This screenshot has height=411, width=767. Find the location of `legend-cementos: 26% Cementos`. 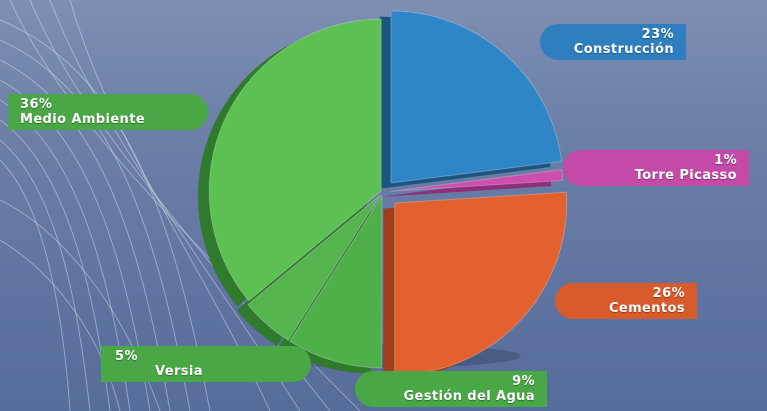

legend-cementos: 26% Cementos is located at coordinates (626, 301).